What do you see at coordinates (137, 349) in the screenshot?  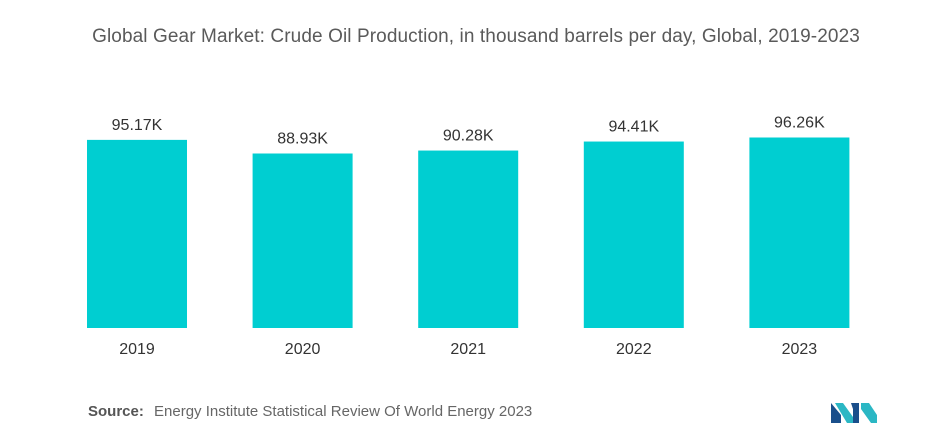 I see `x-tick-label-2019: 2019` at bounding box center [137, 349].